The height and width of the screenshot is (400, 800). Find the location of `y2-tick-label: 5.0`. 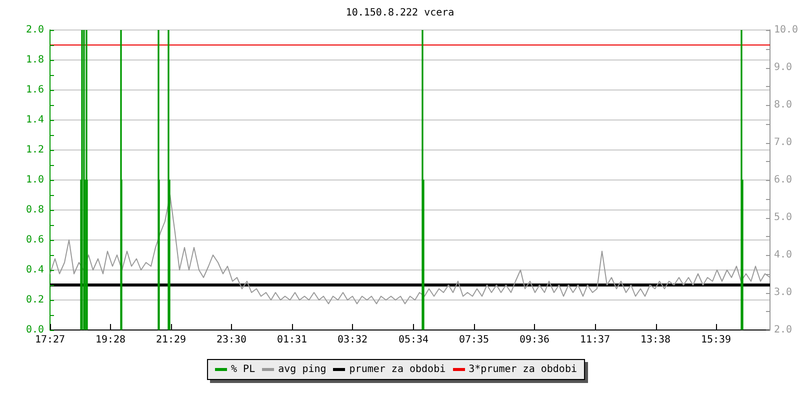

y2-tick-label: 5.0 is located at coordinates (783, 218).